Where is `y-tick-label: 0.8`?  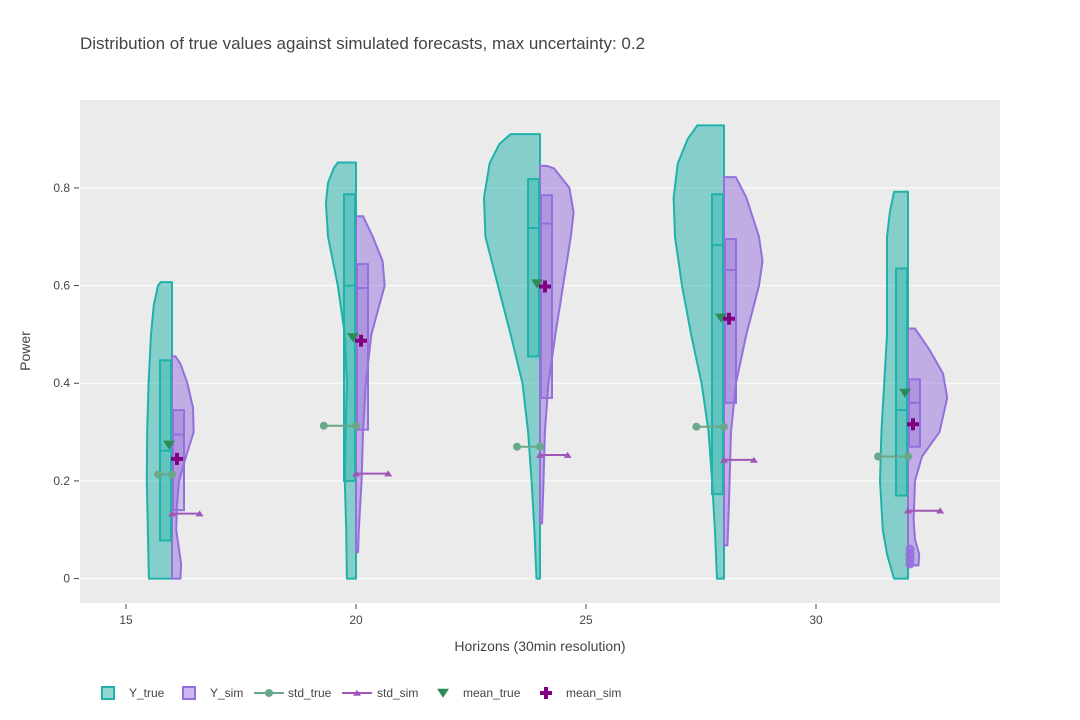
y-tick-label: 0.8 is located at coordinates (61, 188).